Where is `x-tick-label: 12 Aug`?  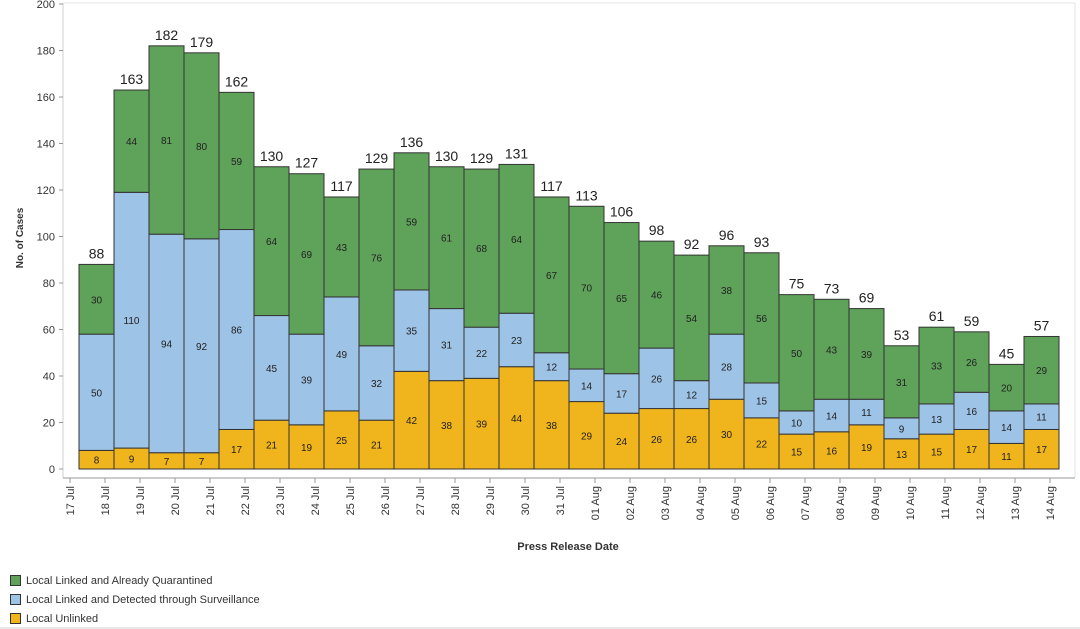 x-tick-label: 12 Aug is located at coordinates (981, 503).